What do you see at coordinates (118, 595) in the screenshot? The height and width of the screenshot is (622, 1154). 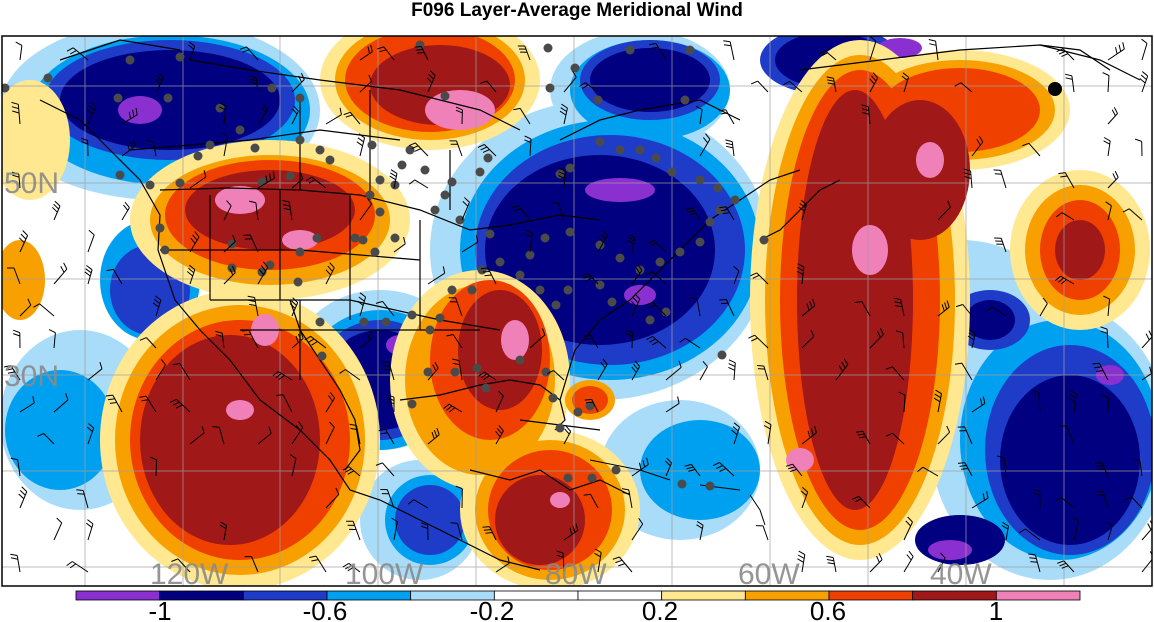 I see `colorbar-bin` at bounding box center [118, 595].